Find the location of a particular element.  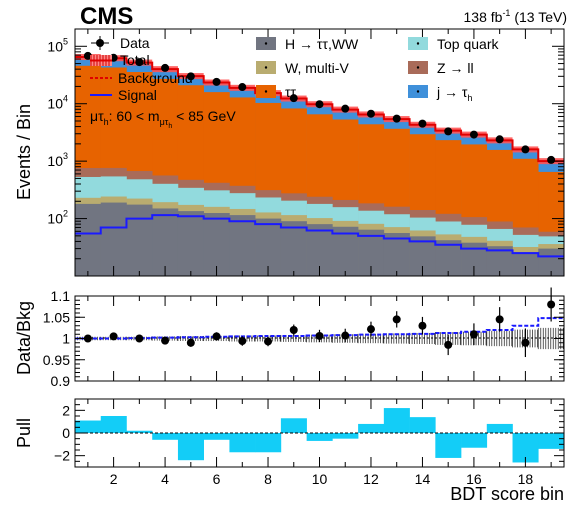

y-tick-label: 10³ is located at coordinates (57, 160).